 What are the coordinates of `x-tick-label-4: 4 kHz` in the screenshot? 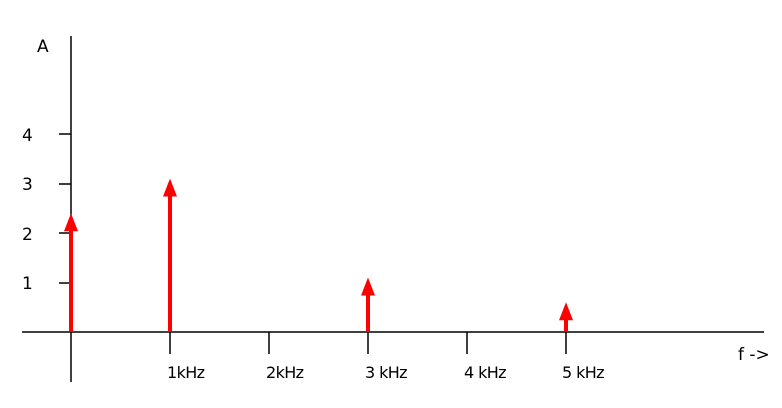 It's located at (485, 372).